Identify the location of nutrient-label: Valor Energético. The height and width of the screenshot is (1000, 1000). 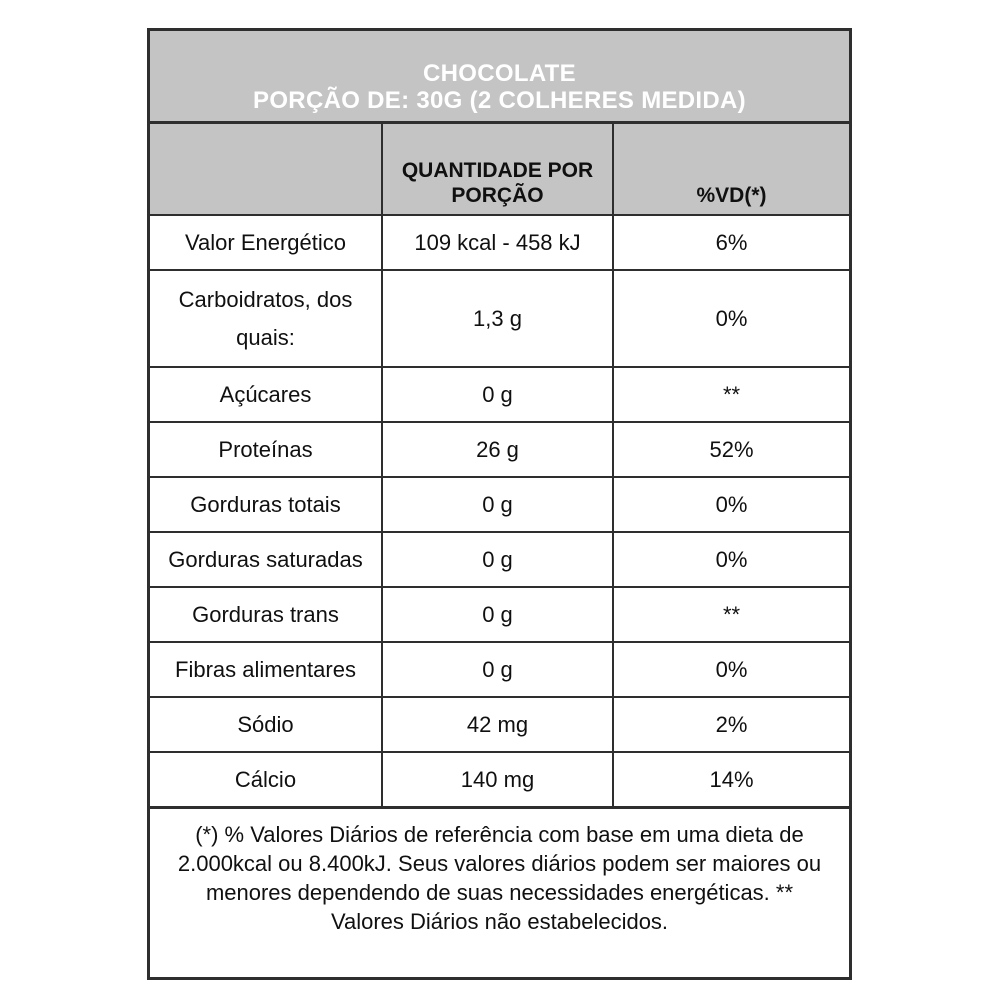
(265, 242).